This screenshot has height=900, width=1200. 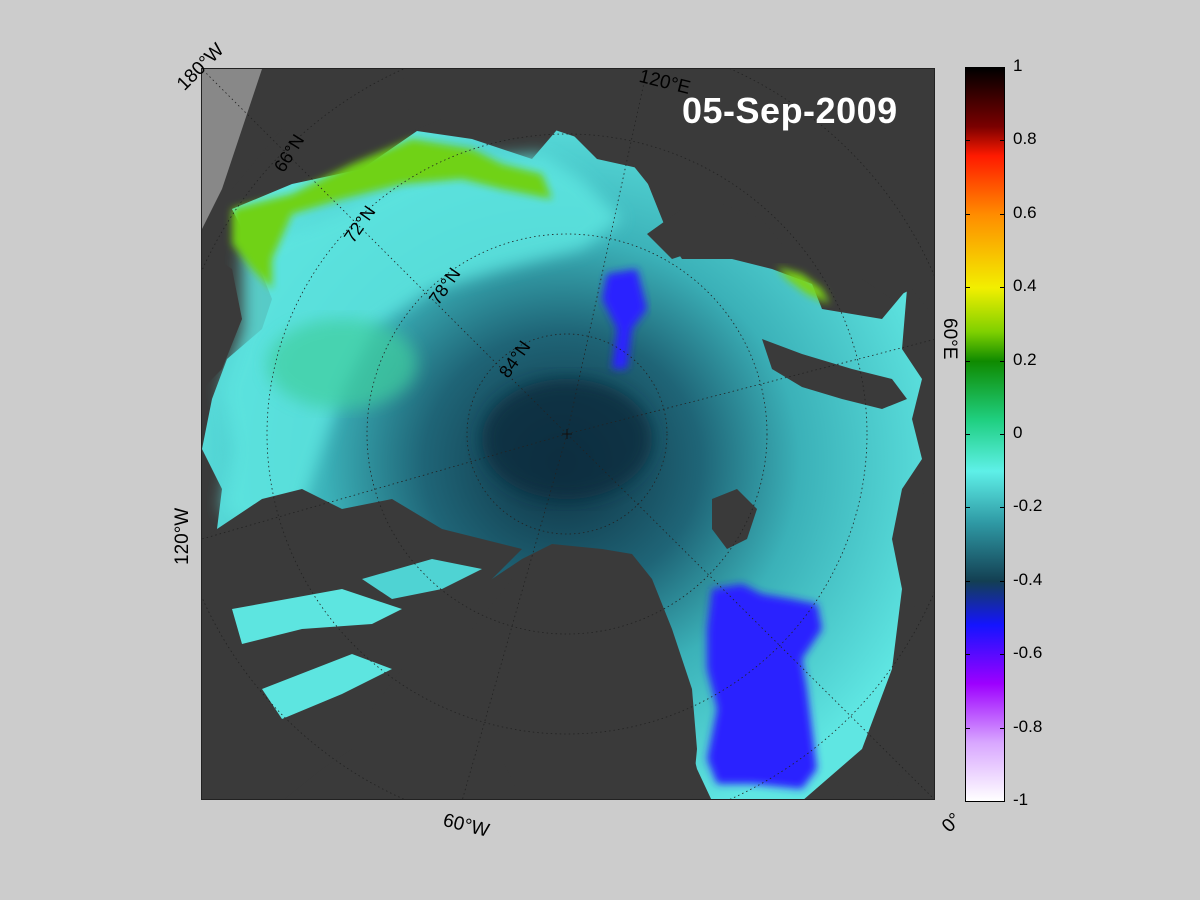 What do you see at coordinates (1028, 506) in the screenshot?
I see `colorbar-tick-label: -0.2` at bounding box center [1028, 506].